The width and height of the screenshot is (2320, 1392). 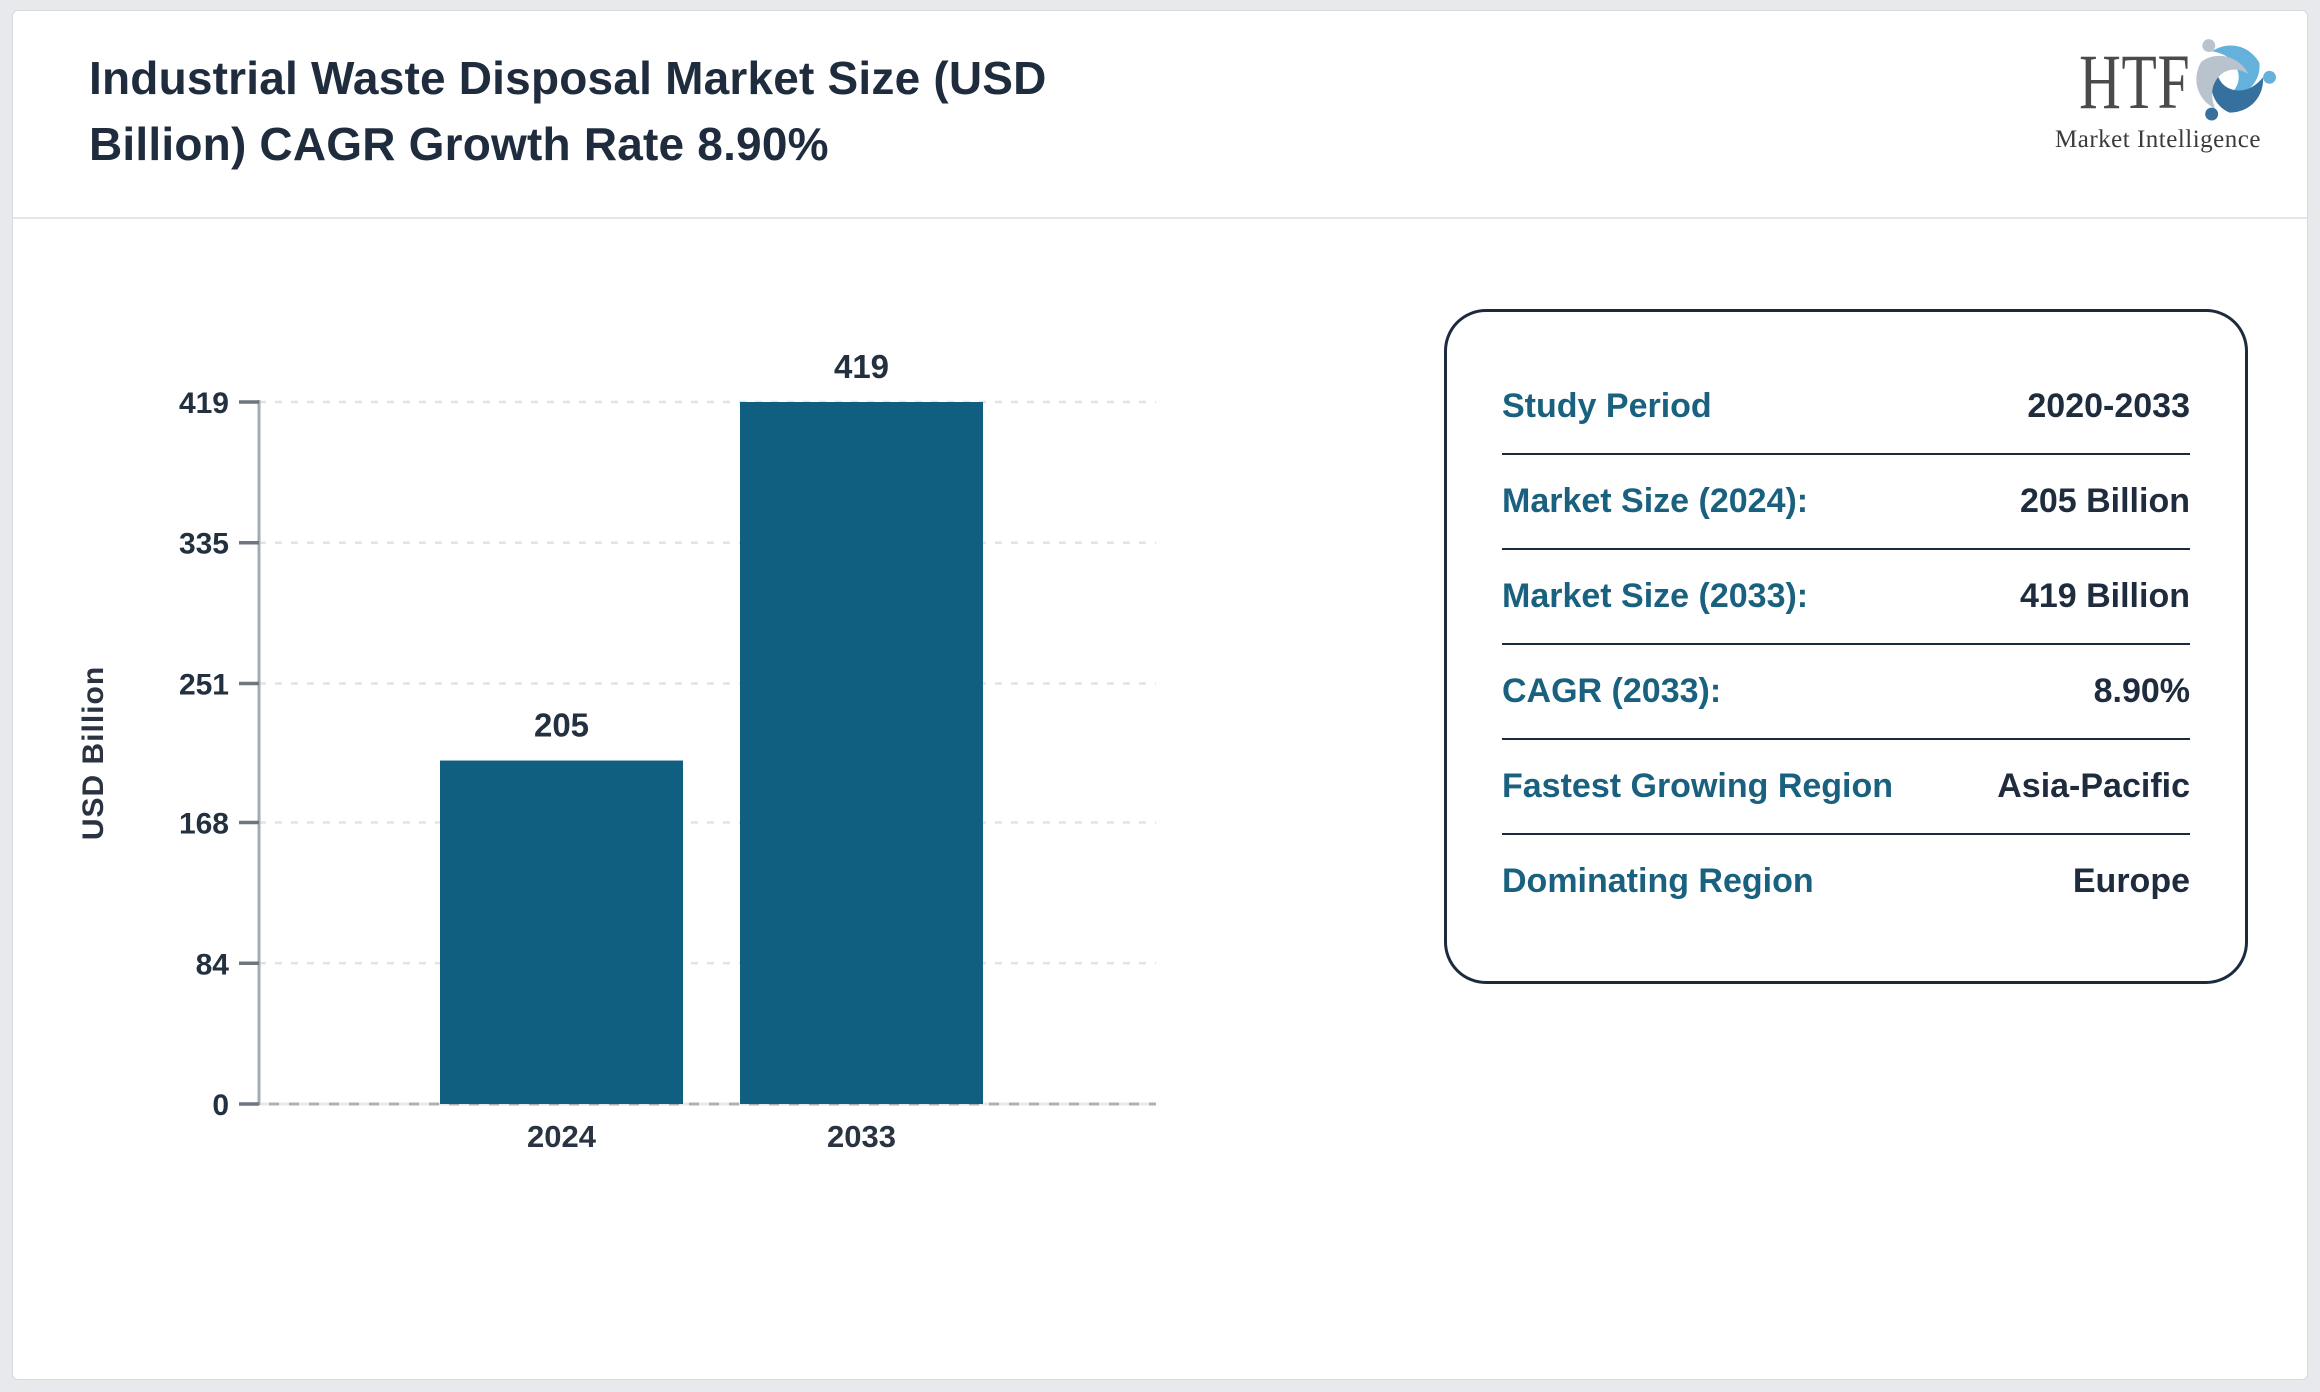 What do you see at coordinates (2131, 881) in the screenshot?
I see `info-row-value: Europe` at bounding box center [2131, 881].